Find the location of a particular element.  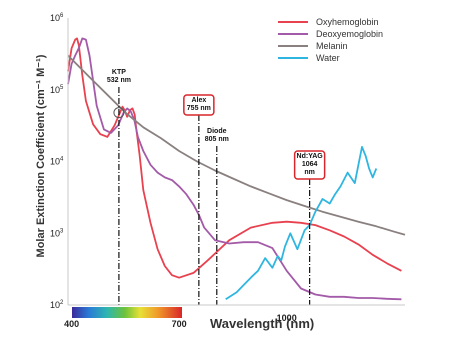

x-tick-label: 1000 is located at coordinates (287, 318).